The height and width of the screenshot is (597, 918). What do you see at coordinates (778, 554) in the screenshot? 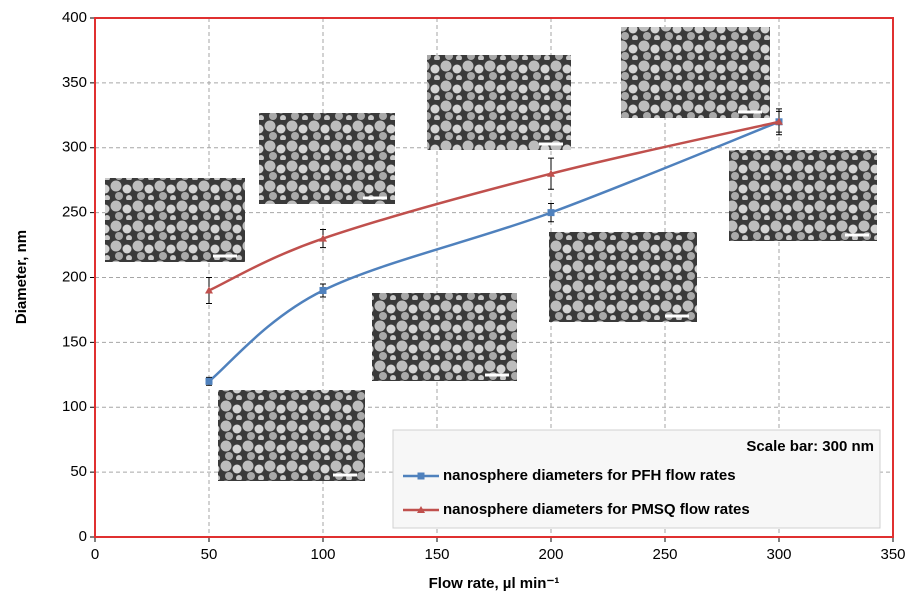
I see `x-tick-label: 300` at bounding box center [778, 554].